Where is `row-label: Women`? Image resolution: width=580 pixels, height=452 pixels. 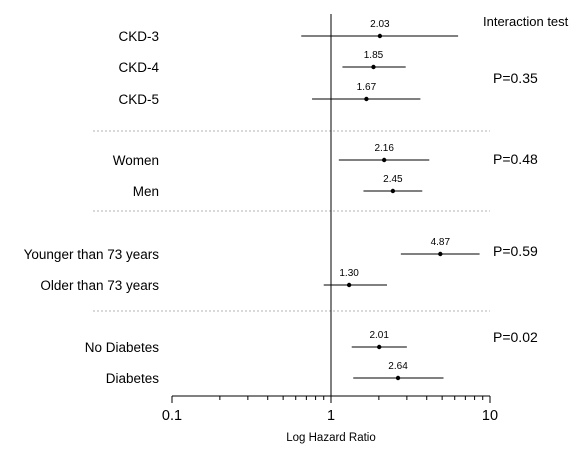
row-label: Women is located at coordinates (136, 160).